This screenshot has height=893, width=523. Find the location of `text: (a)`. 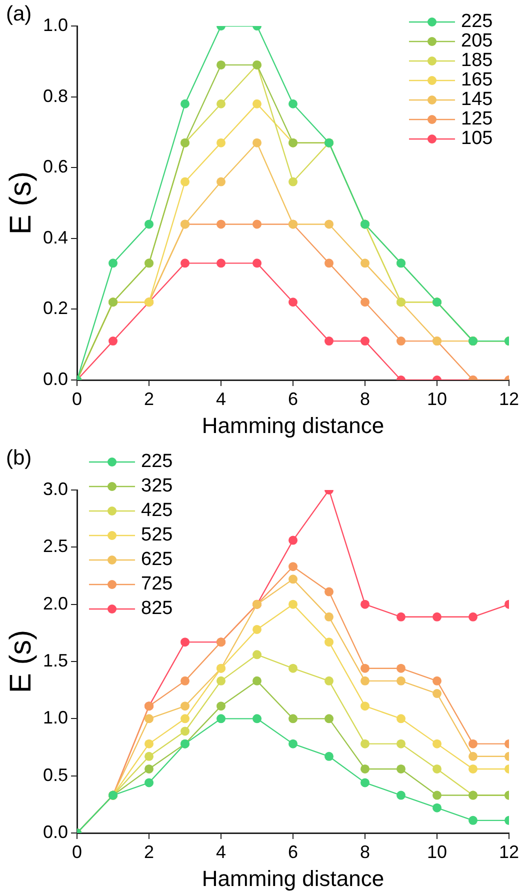

text: (a) is located at coordinates (19, 14).